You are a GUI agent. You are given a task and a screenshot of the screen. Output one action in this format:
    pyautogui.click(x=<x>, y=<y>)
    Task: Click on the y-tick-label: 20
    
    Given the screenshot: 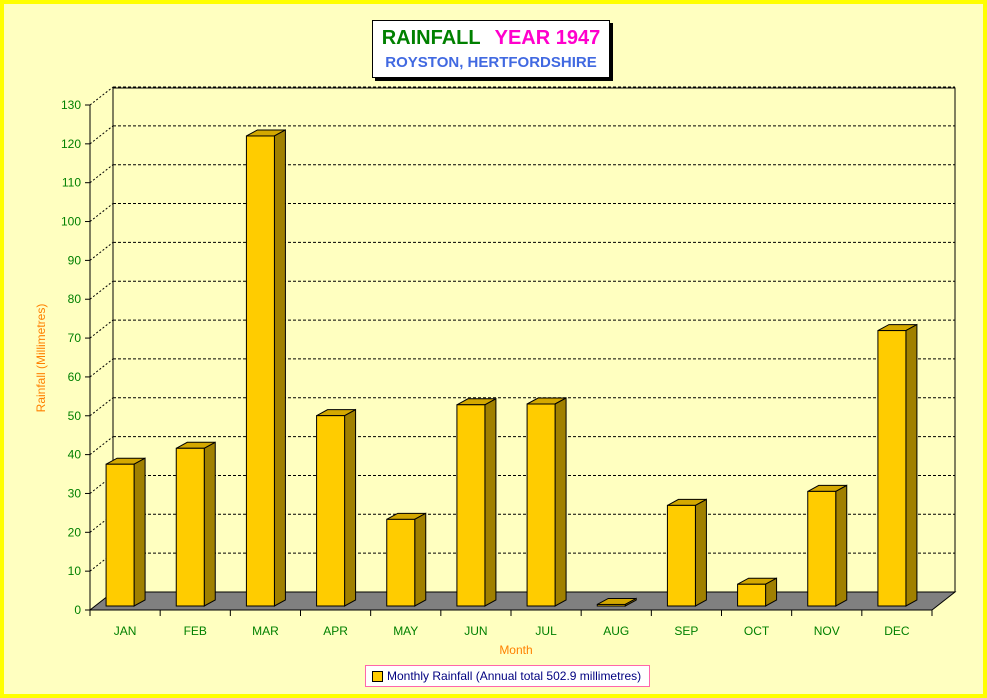 What is the action you would take?
    pyautogui.click(x=75, y=532)
    